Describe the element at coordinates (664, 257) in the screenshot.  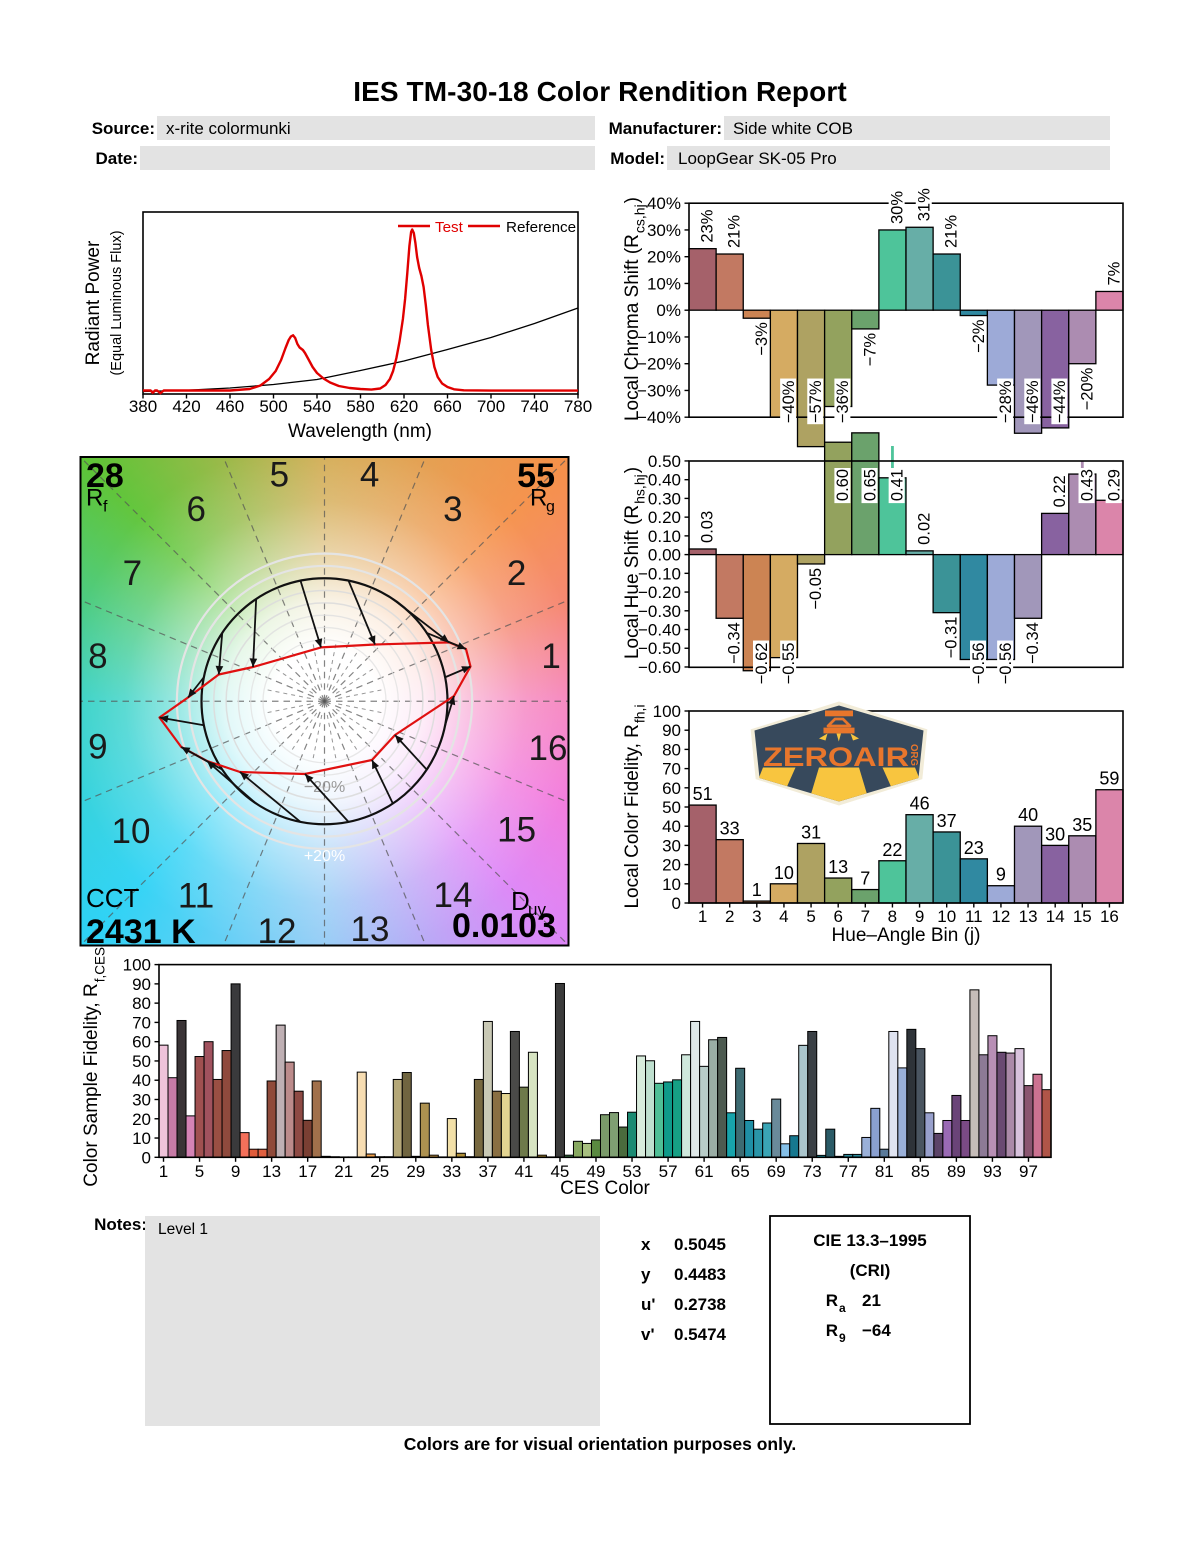
I see `svg-text: 20%` at that location.